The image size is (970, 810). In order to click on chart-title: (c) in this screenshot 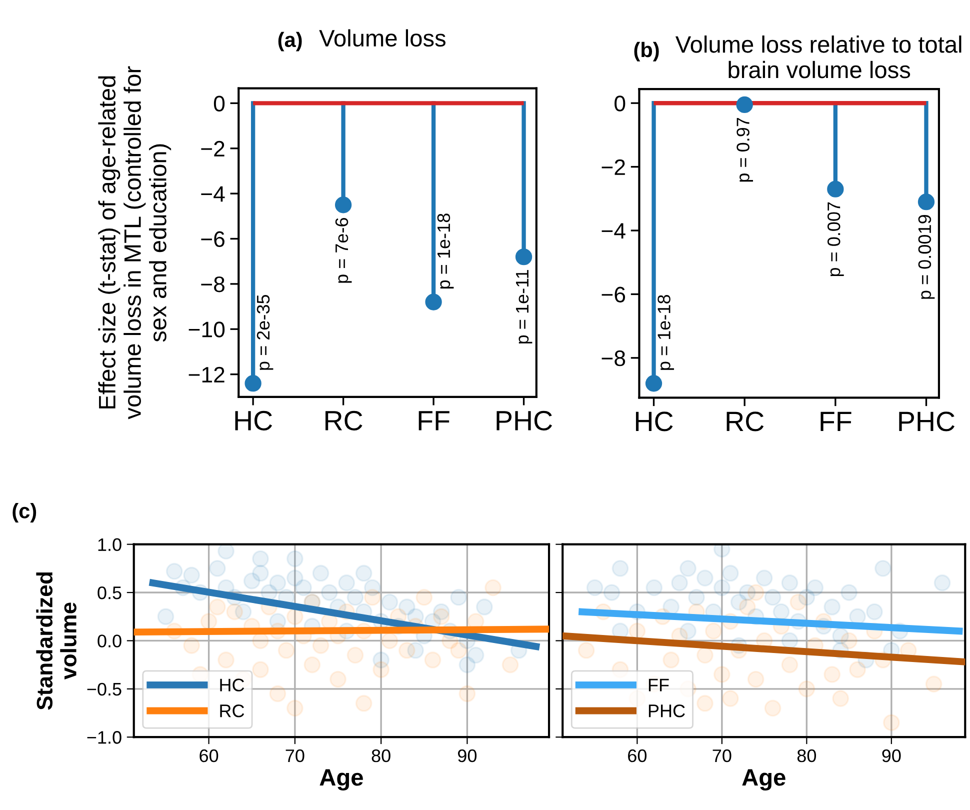, I will do `click(24, 512)`.